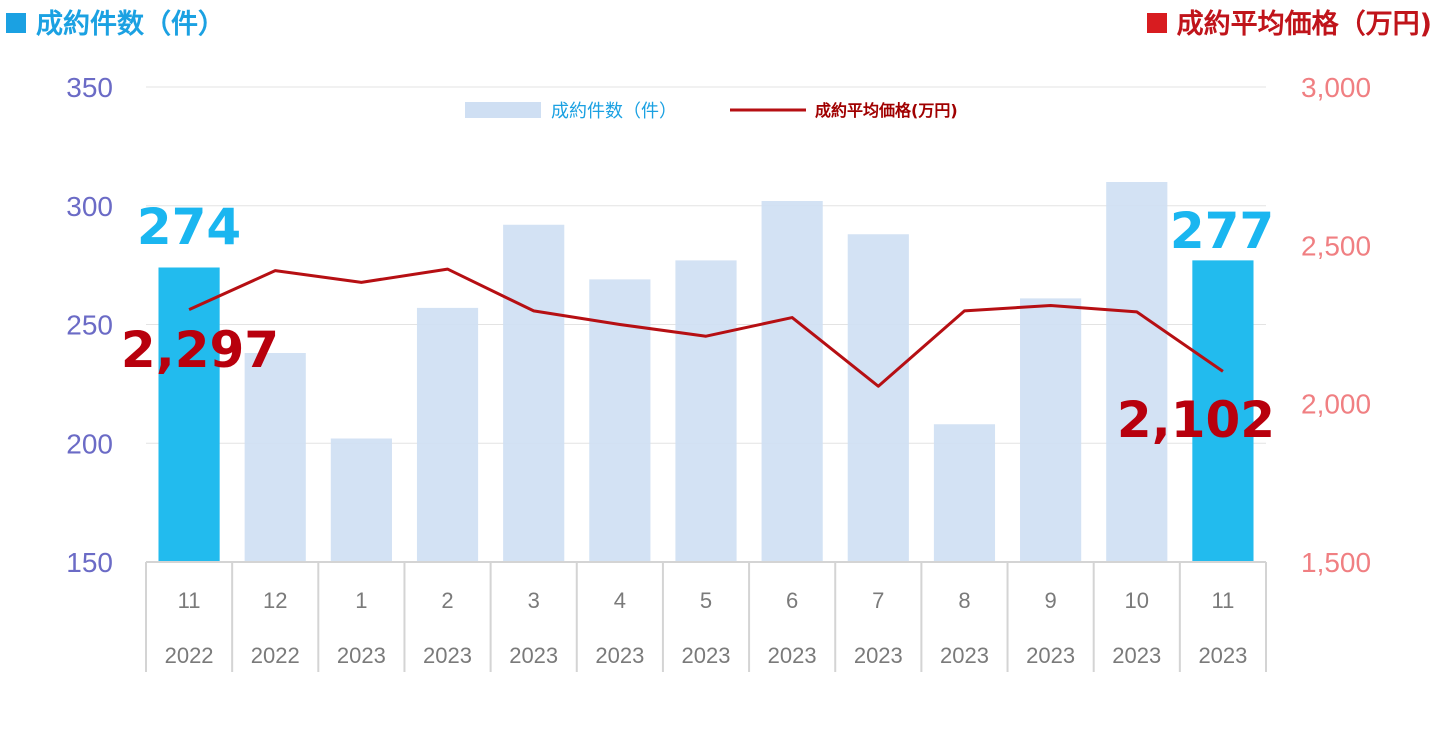 This screenshot has width=1440, height=738. I want to click on right-axis: 1,500 2,000 2,500 3,000, so click(1336, 325).